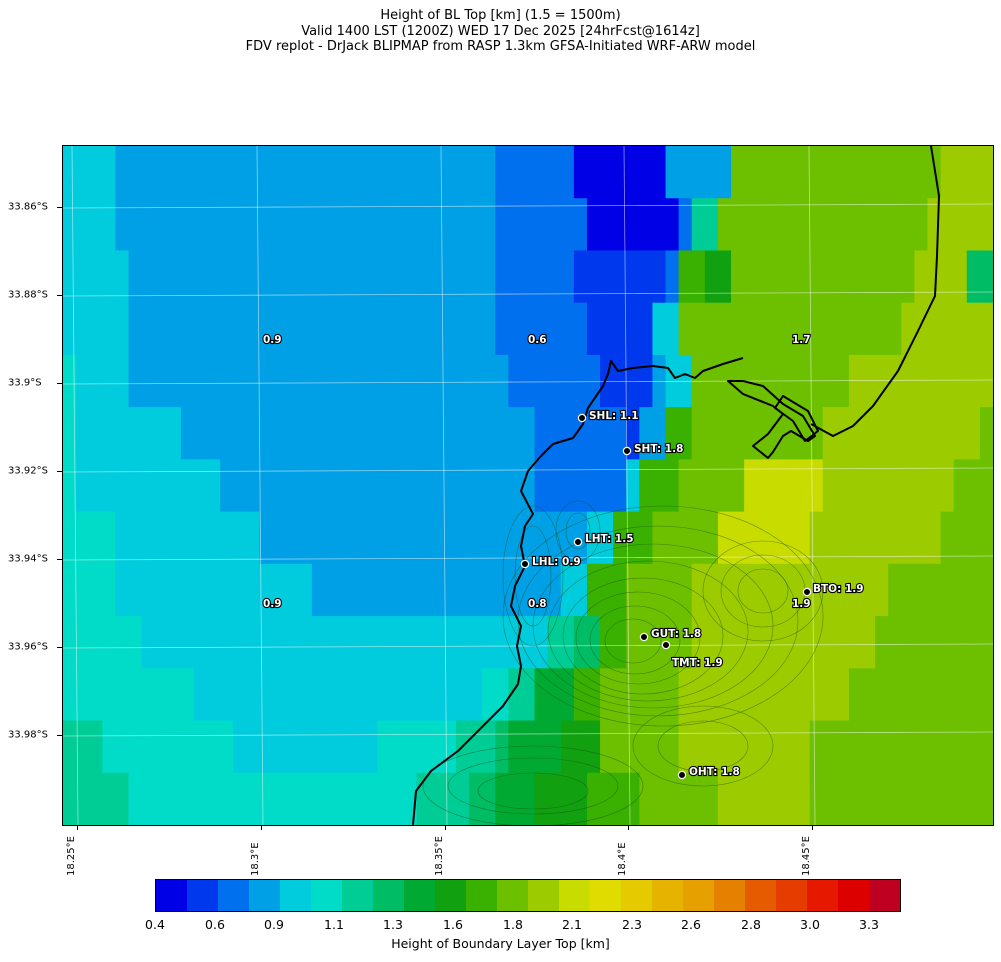  I want to click on station-lht: LHT: 1.5, so click(604, 539).